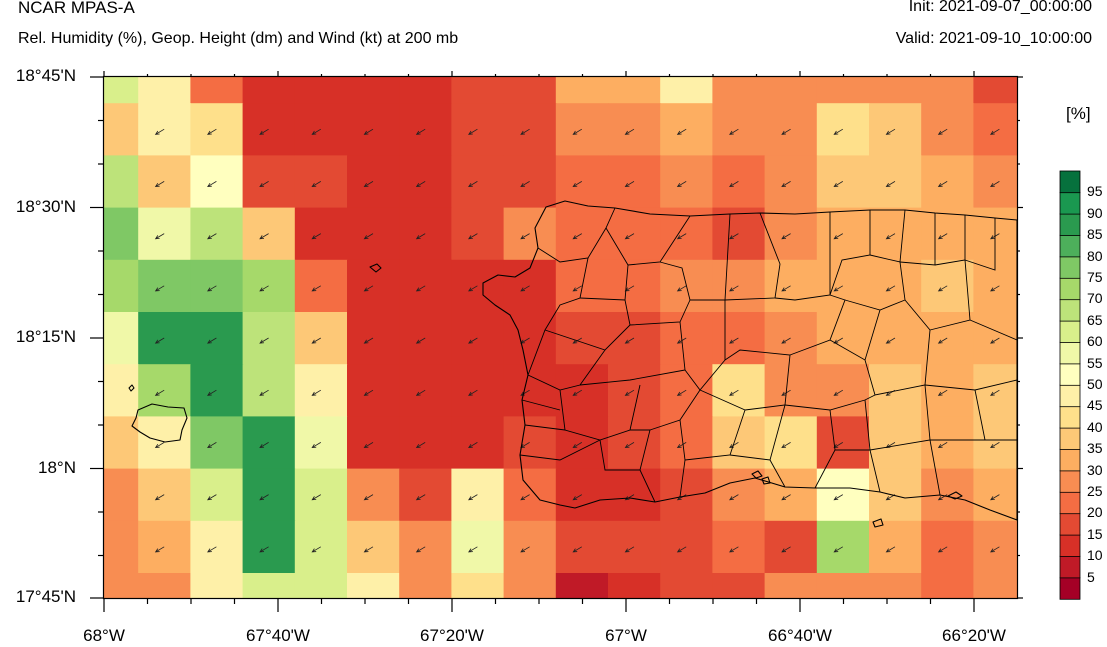 This screenshot has width=1107, height=647. I want to click on lon-label: 67°W, so click(626, 635).